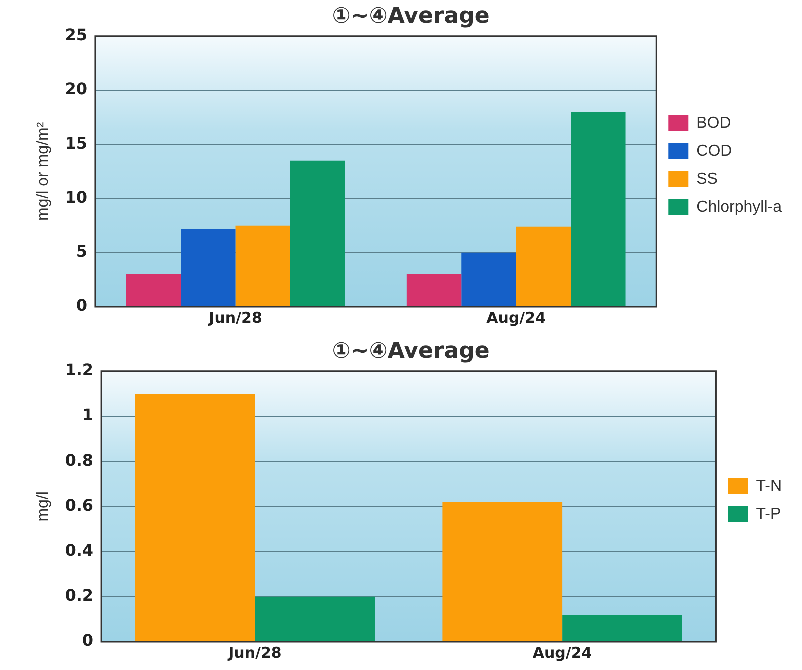  Describe the element at coordinates (76, 35) in the screenshot. I see `y-tick-label: 25` at that location.